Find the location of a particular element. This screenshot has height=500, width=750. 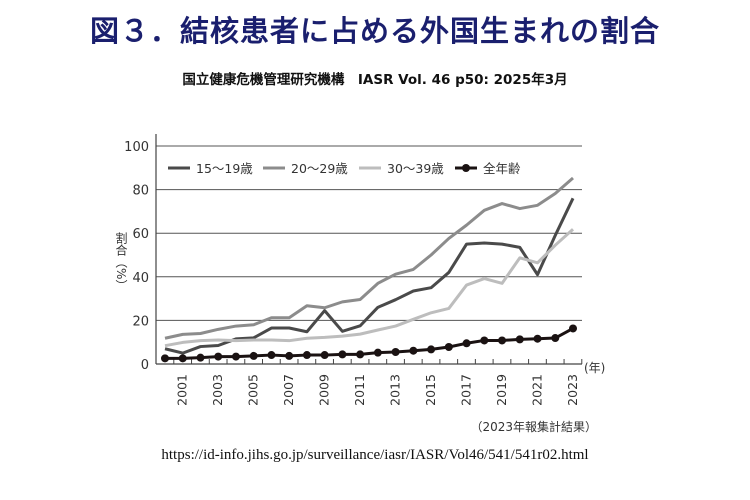

y-axis-label: 割合（%） is located at coordinates (121, 262).